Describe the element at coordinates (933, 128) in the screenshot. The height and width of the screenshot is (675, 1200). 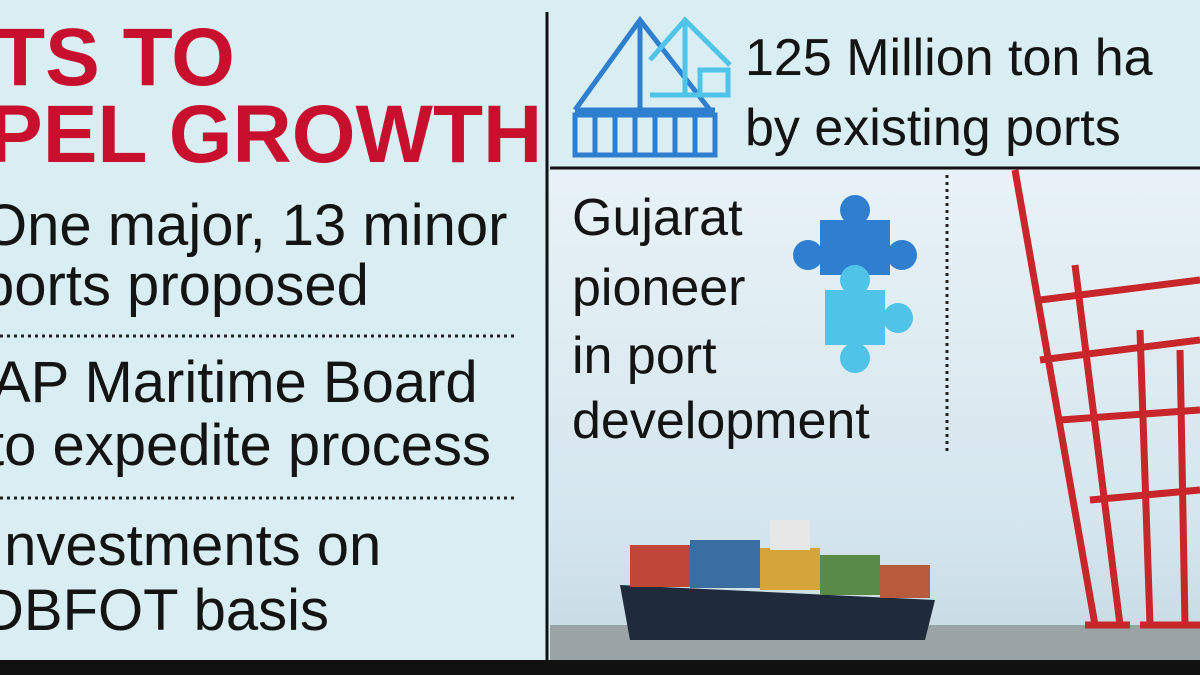
I see `capacity-text: by existing ports` at that location.